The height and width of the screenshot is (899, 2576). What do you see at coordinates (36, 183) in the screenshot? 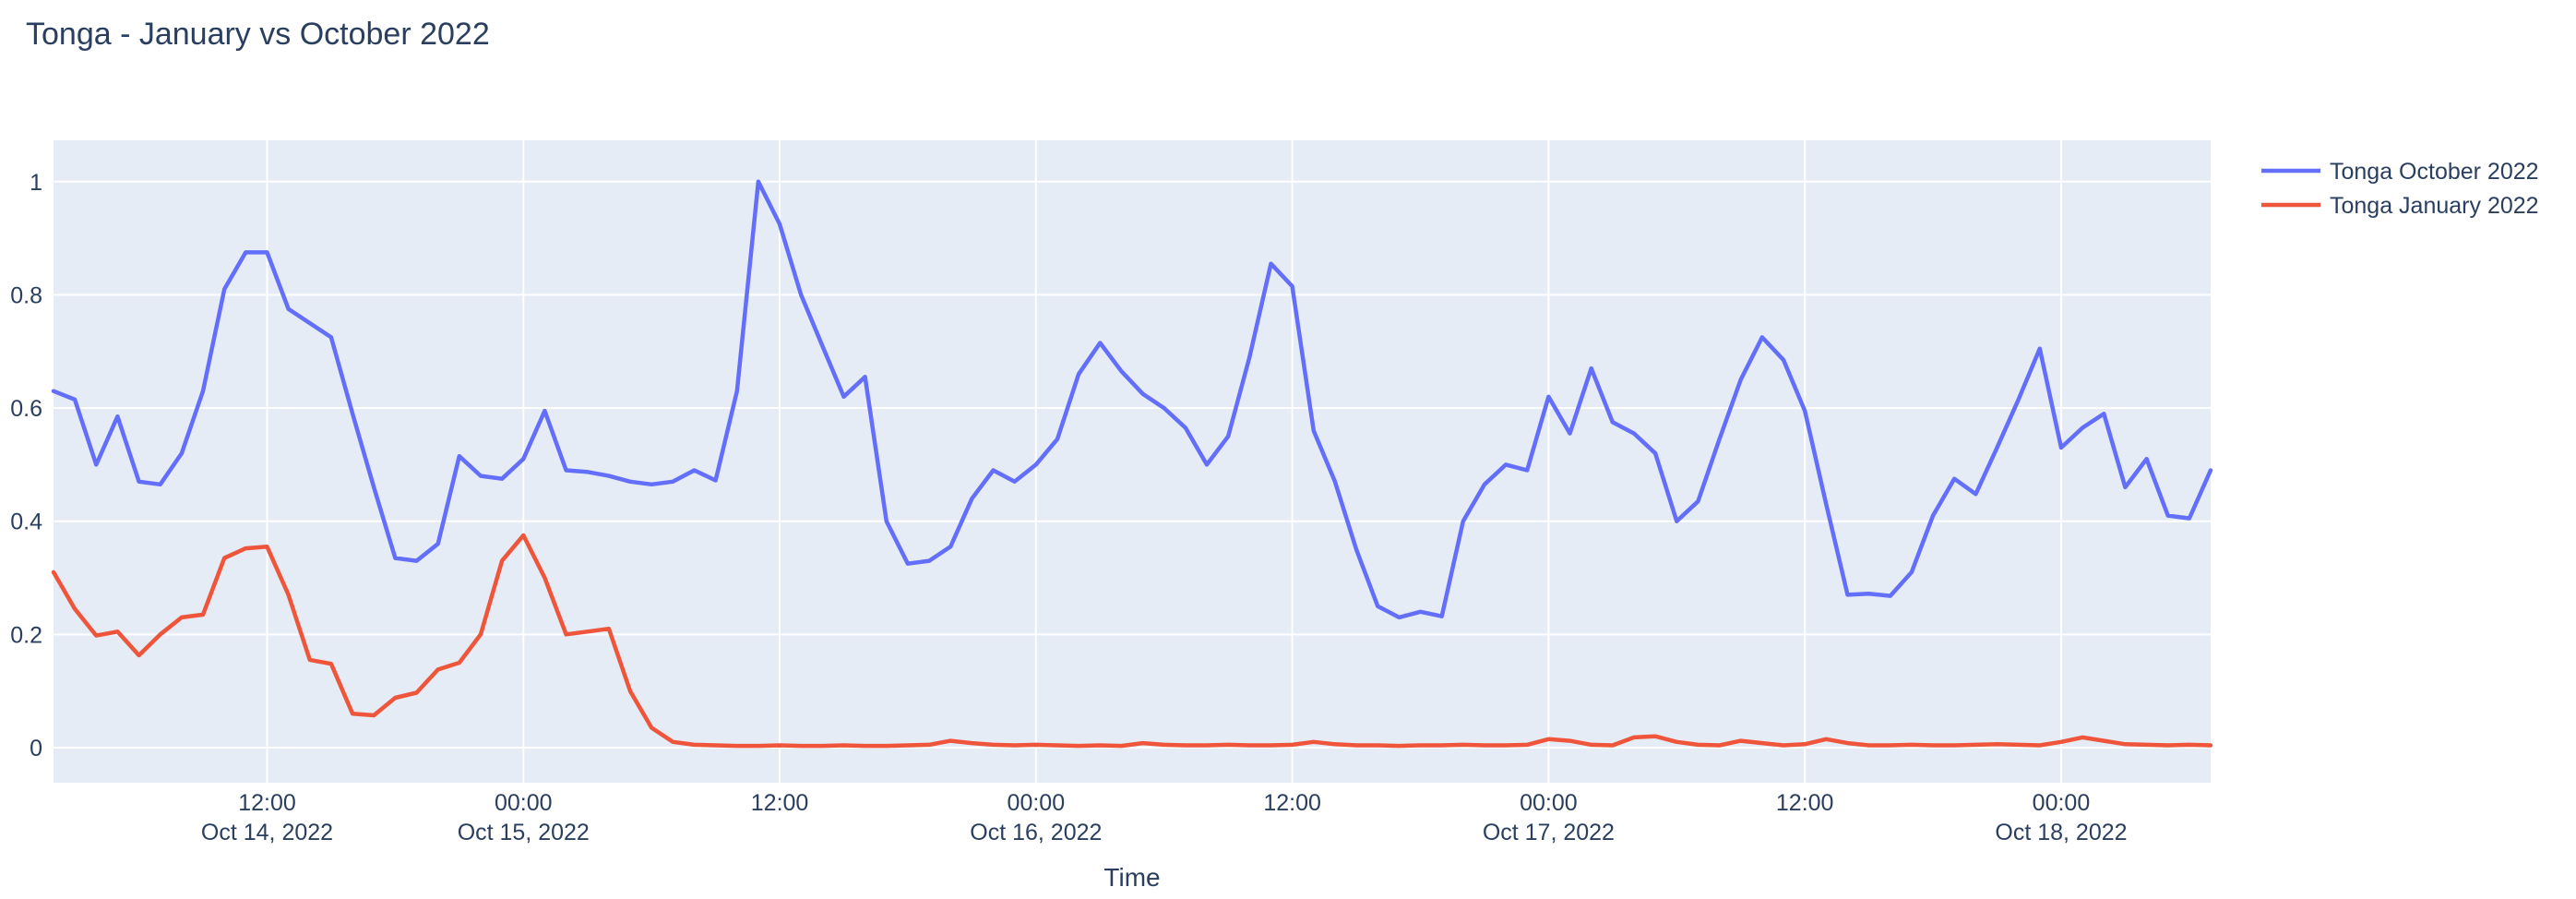
I see `y-tick-label: 1` at bounding box center [36, 183].